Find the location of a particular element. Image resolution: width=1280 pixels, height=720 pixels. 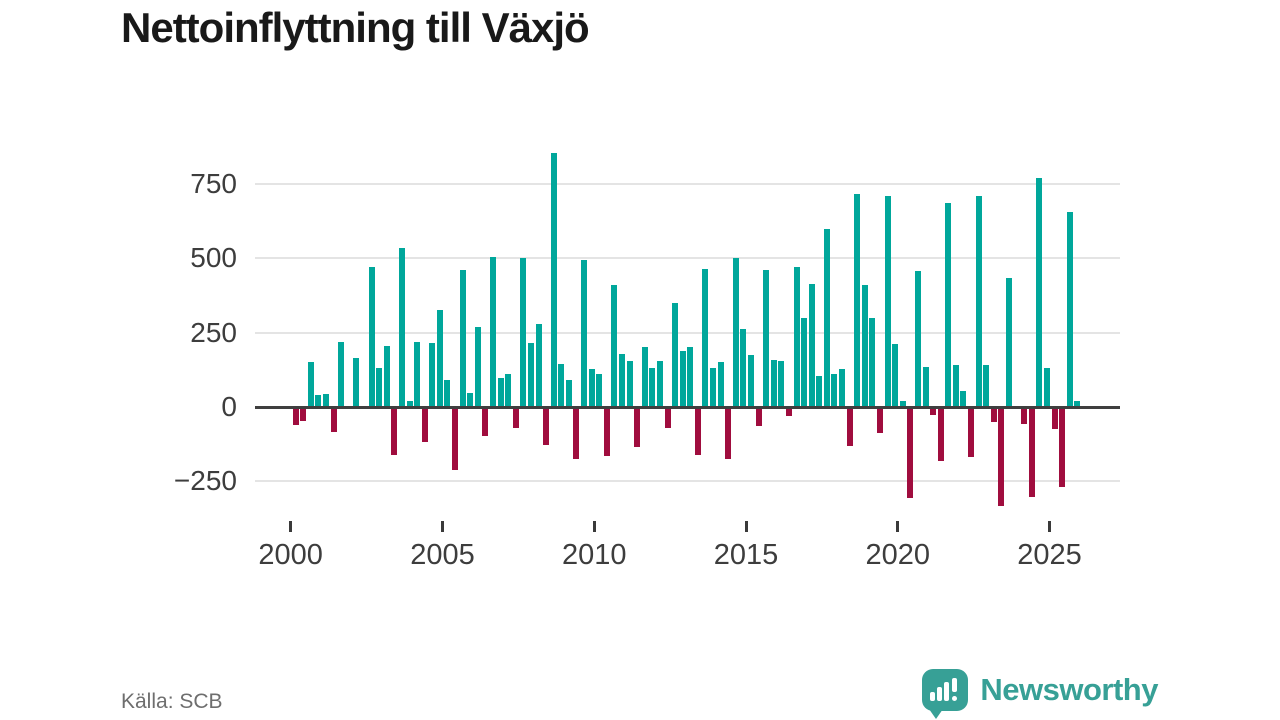

y-axis-tick-label: 0 is located at coordinates (229, 406).